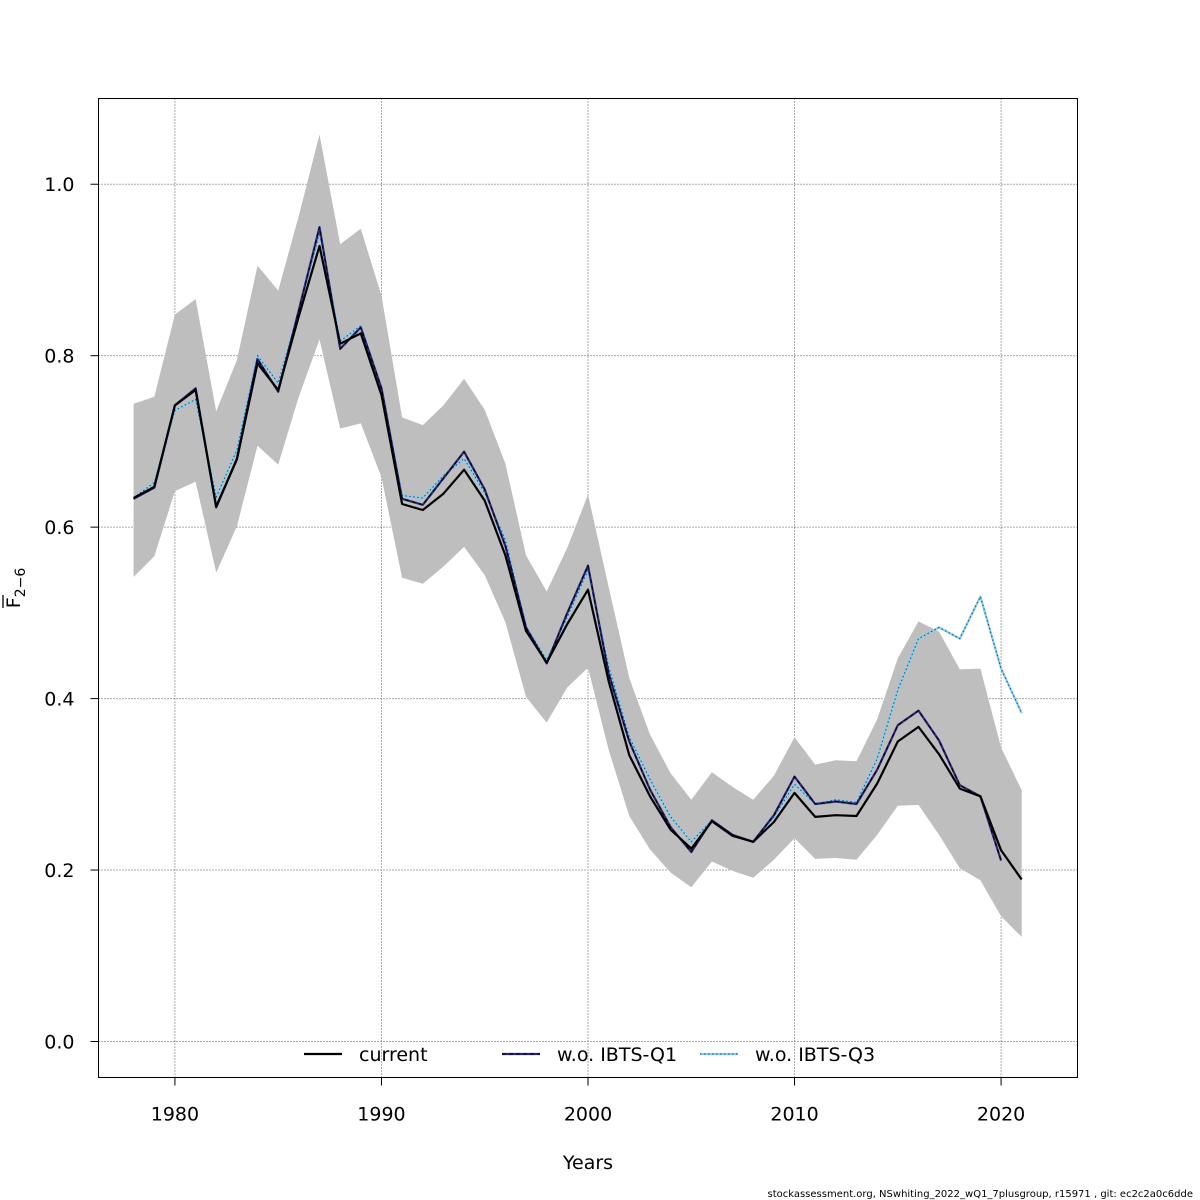 The height and width of the screenshot is (1200, 1200). Describe the element at coordinates (588, 1115) in the screenshot. I see `x-tick-label-2000: 2000` at that location.